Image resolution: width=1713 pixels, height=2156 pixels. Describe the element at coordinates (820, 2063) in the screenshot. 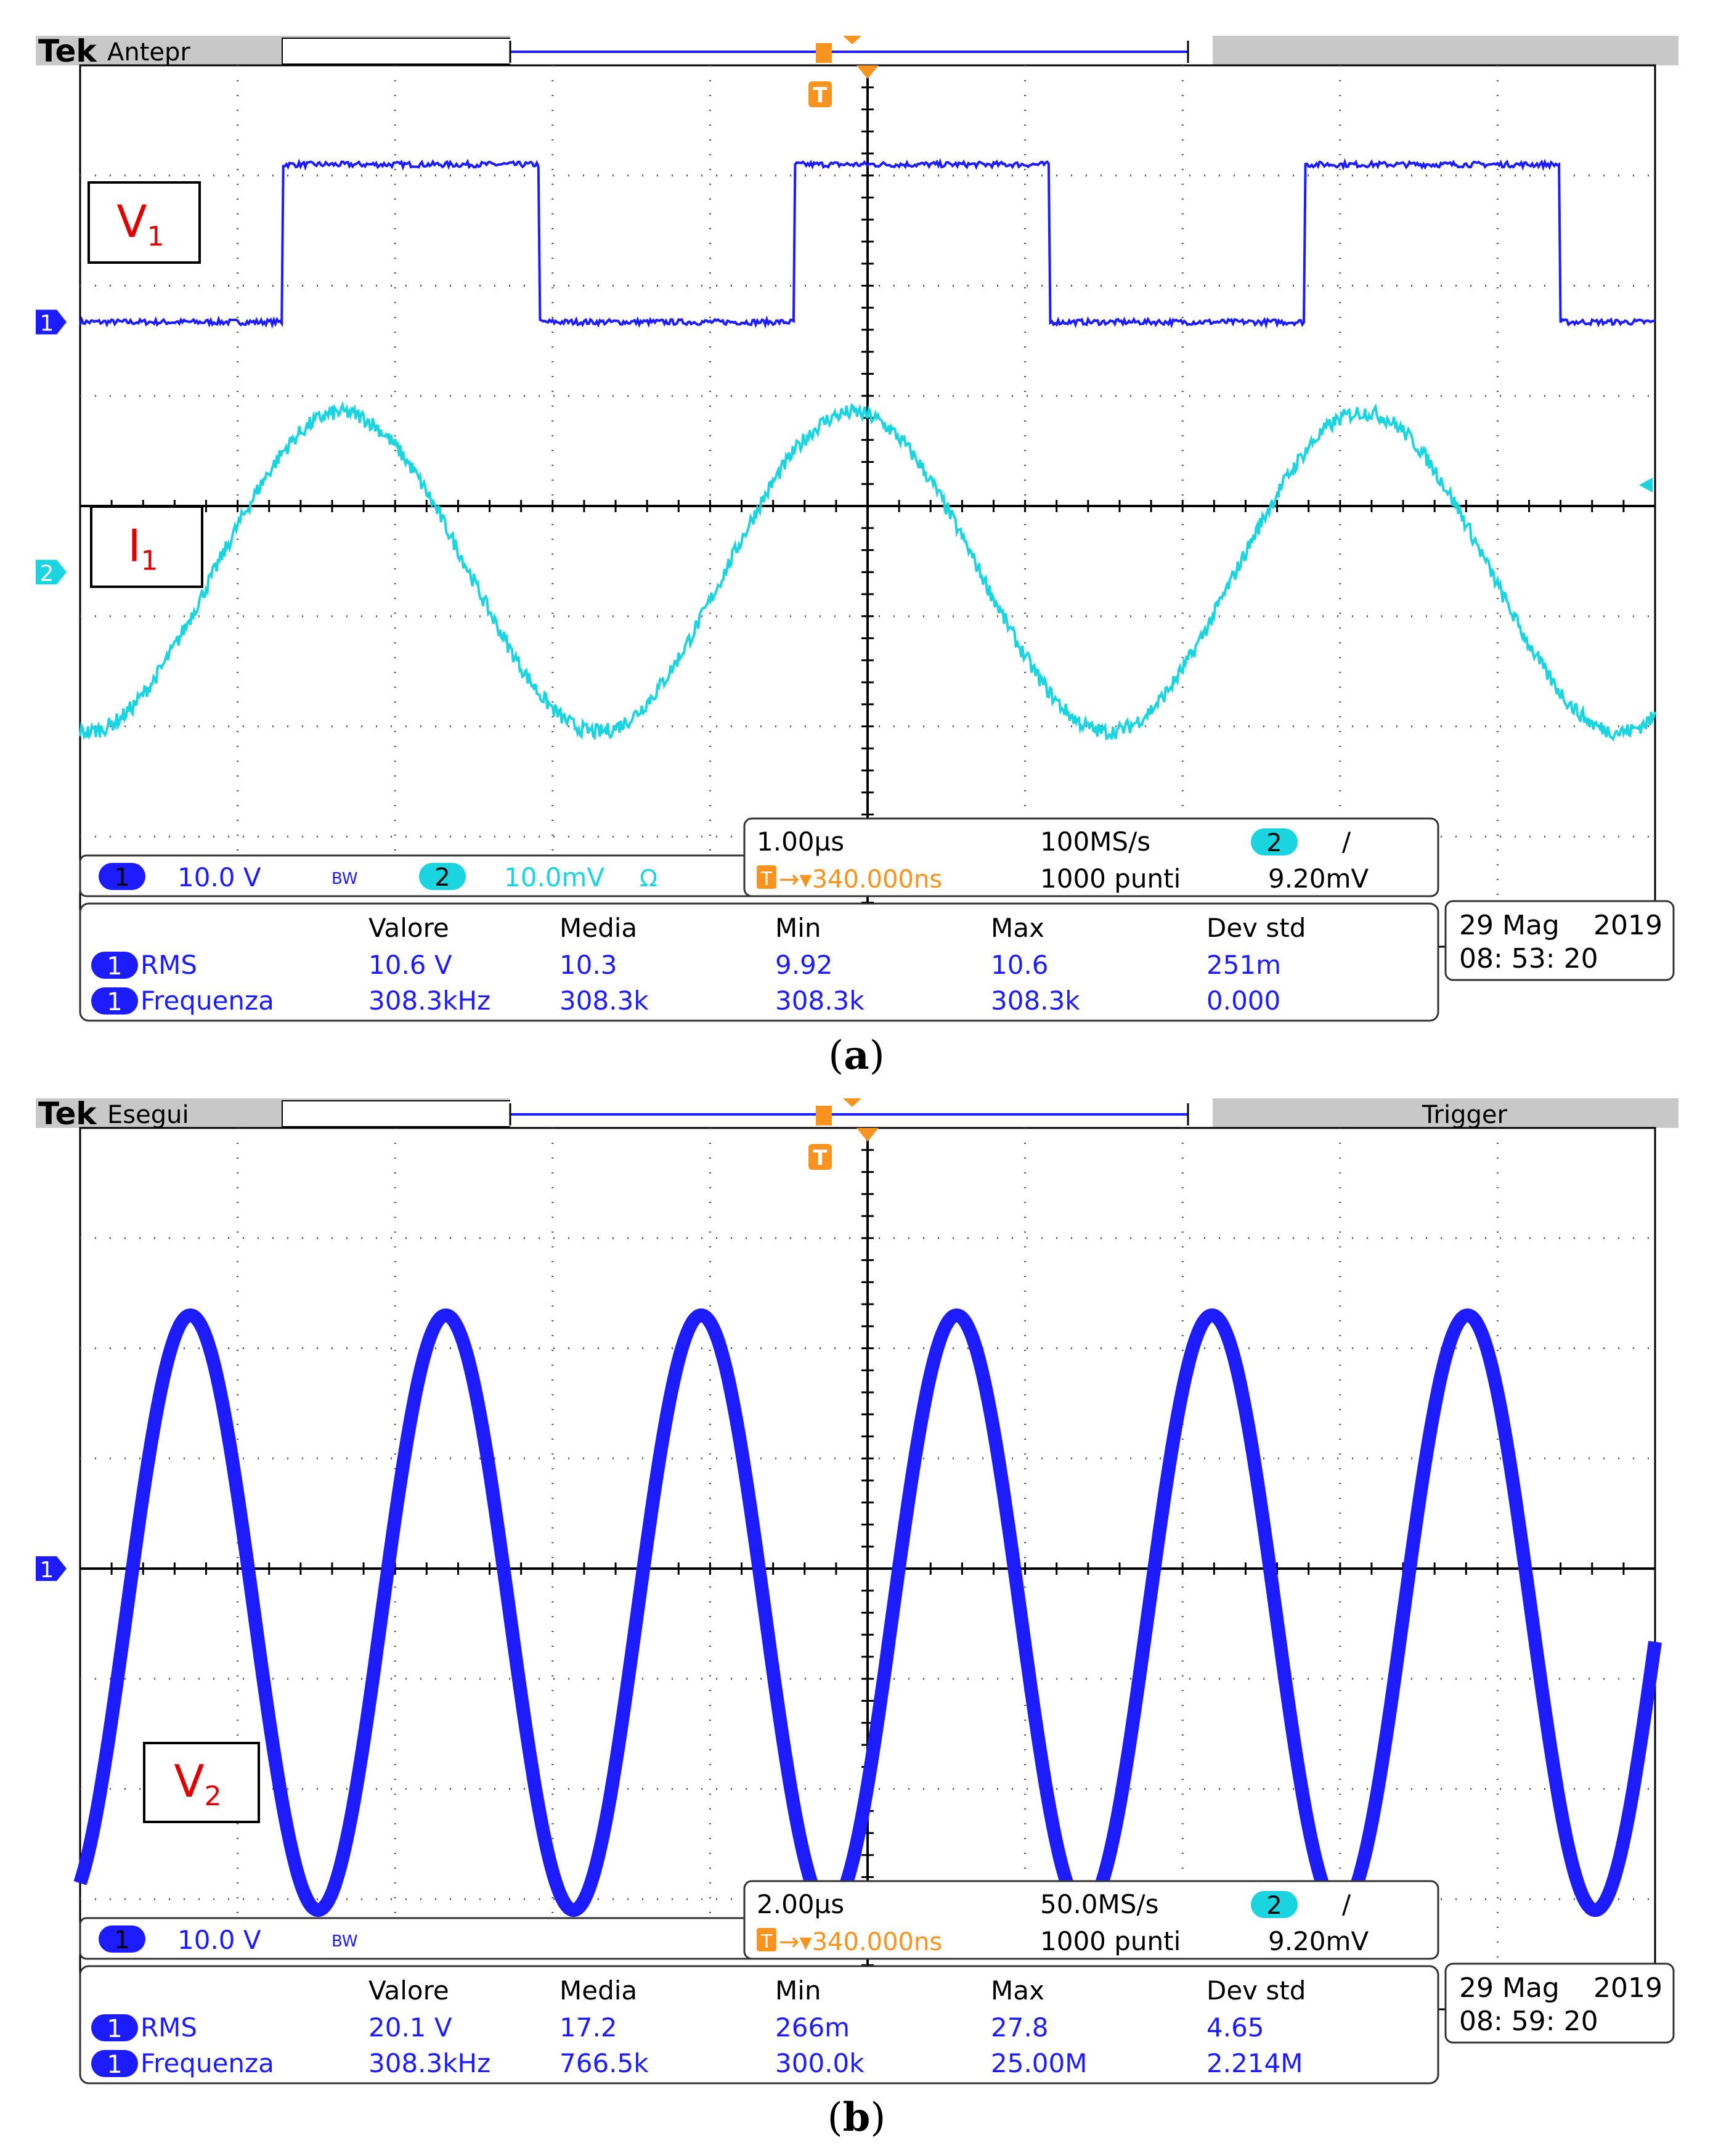

I see `measurement-value: 300.0k` at that location.